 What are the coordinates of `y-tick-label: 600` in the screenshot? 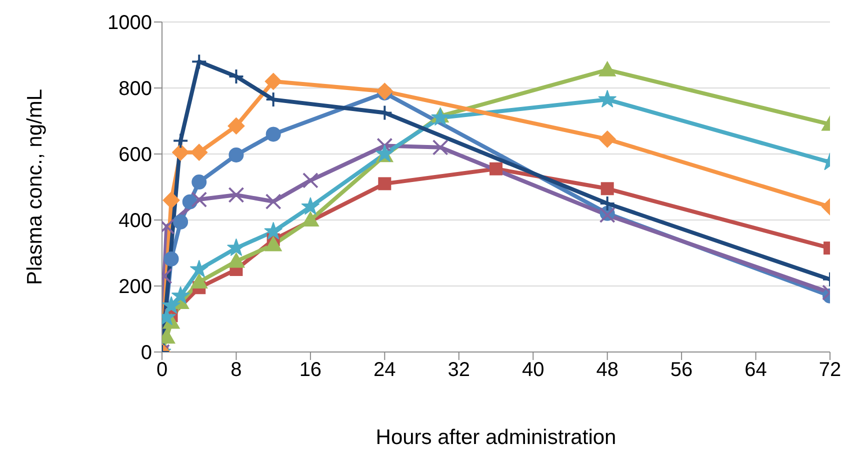 It's located at (135, 155).